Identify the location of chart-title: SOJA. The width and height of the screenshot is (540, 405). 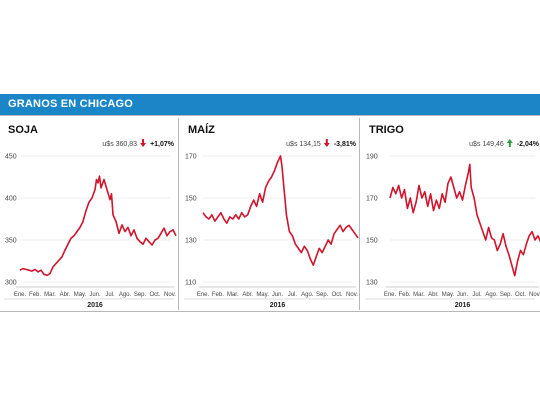
(23, 130).